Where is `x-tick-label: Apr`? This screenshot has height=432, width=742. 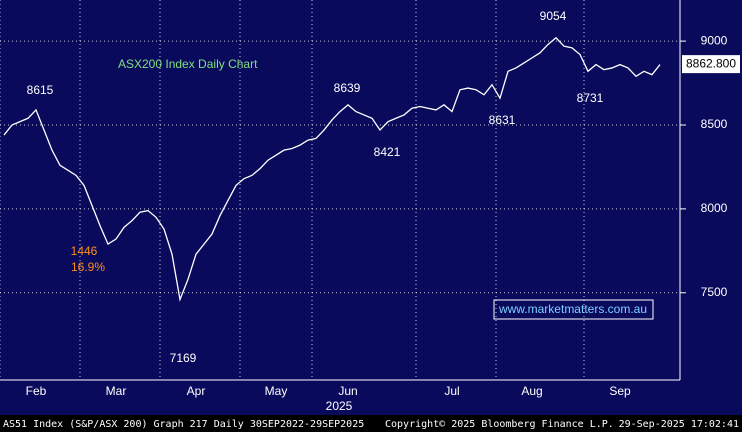
x-tick-label: Apr is located at coordinates (196, 391).